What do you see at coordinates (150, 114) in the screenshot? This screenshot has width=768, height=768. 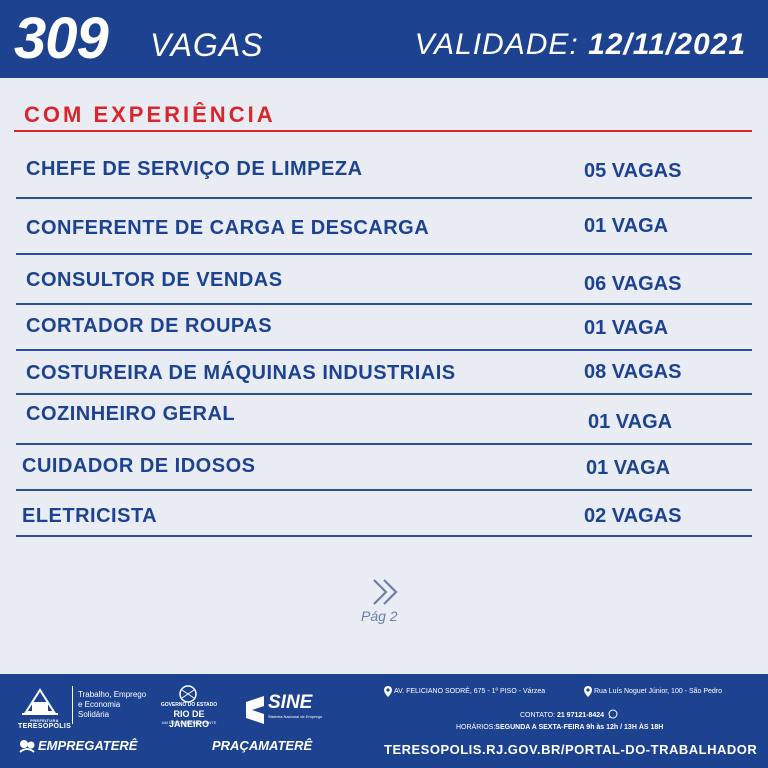 I see `section-title: COM EXPERIÊNCIA` at bounding box center [150, 114].